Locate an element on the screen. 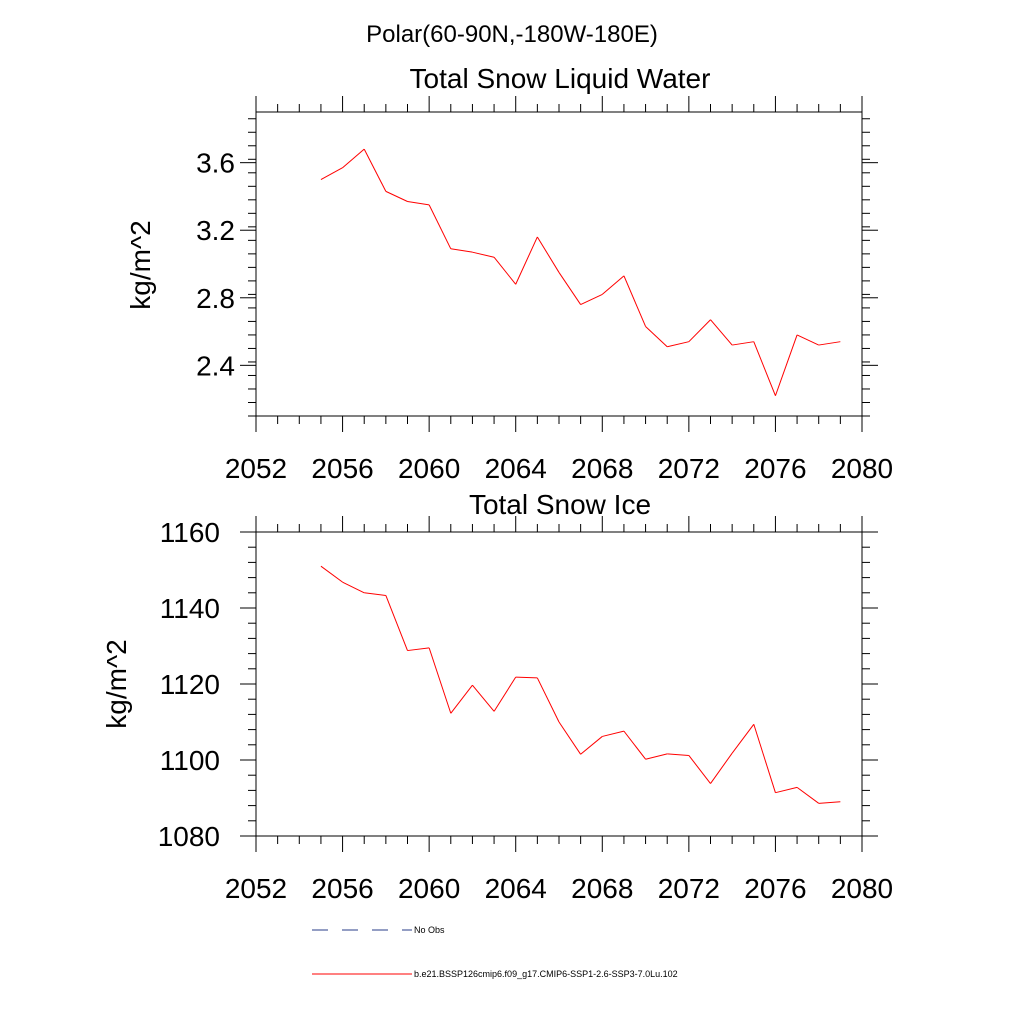  y-tick-label: 1100 is located at coordinates (190, 760).